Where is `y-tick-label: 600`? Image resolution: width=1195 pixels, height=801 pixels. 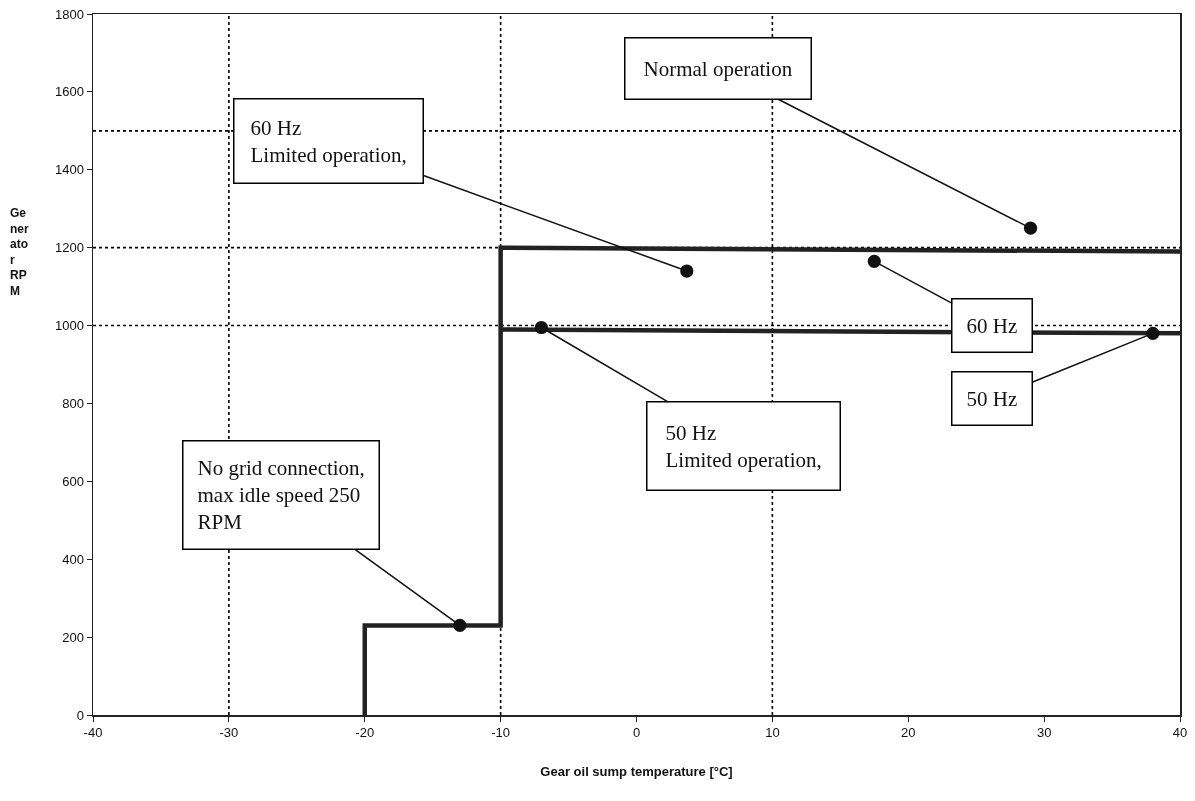
y-tick-label: 600 is located at coordinates (73, 481).